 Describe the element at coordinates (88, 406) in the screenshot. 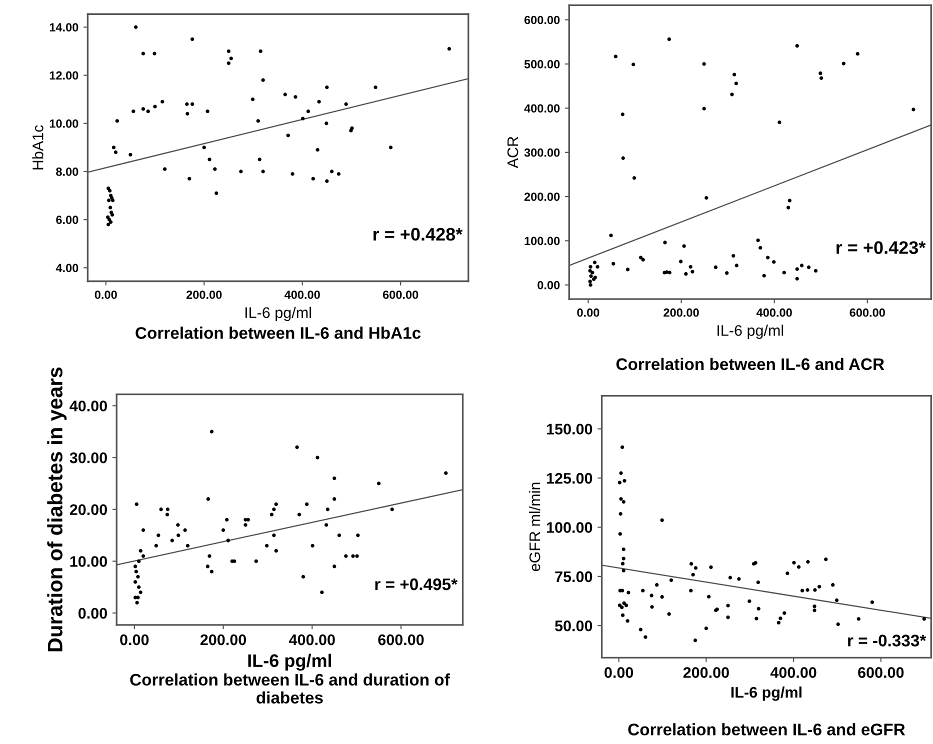

I see `y-tick-label: 40.00` at that location.